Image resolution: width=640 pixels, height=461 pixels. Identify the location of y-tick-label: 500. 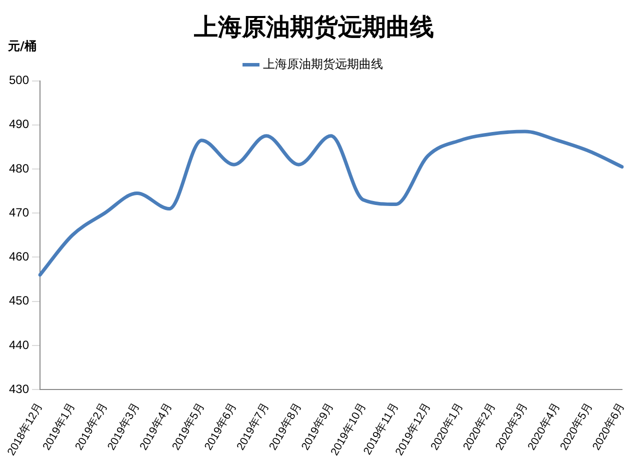
(19, 80).